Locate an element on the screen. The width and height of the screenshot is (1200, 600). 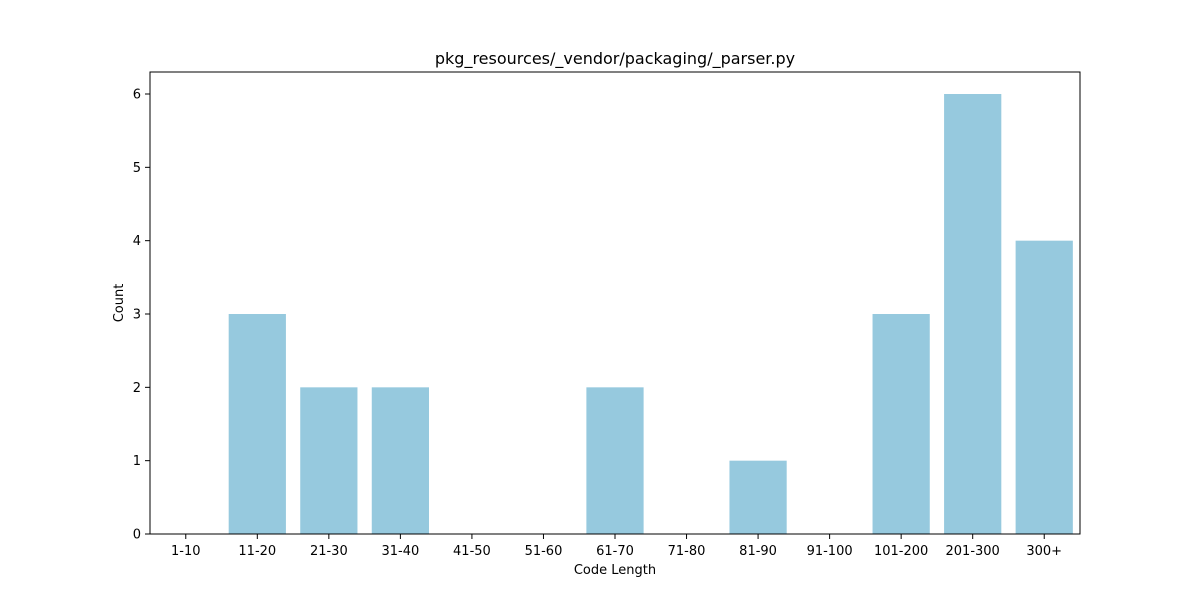
x-tick-label: 11-20 is located at coordinates (257, 551).